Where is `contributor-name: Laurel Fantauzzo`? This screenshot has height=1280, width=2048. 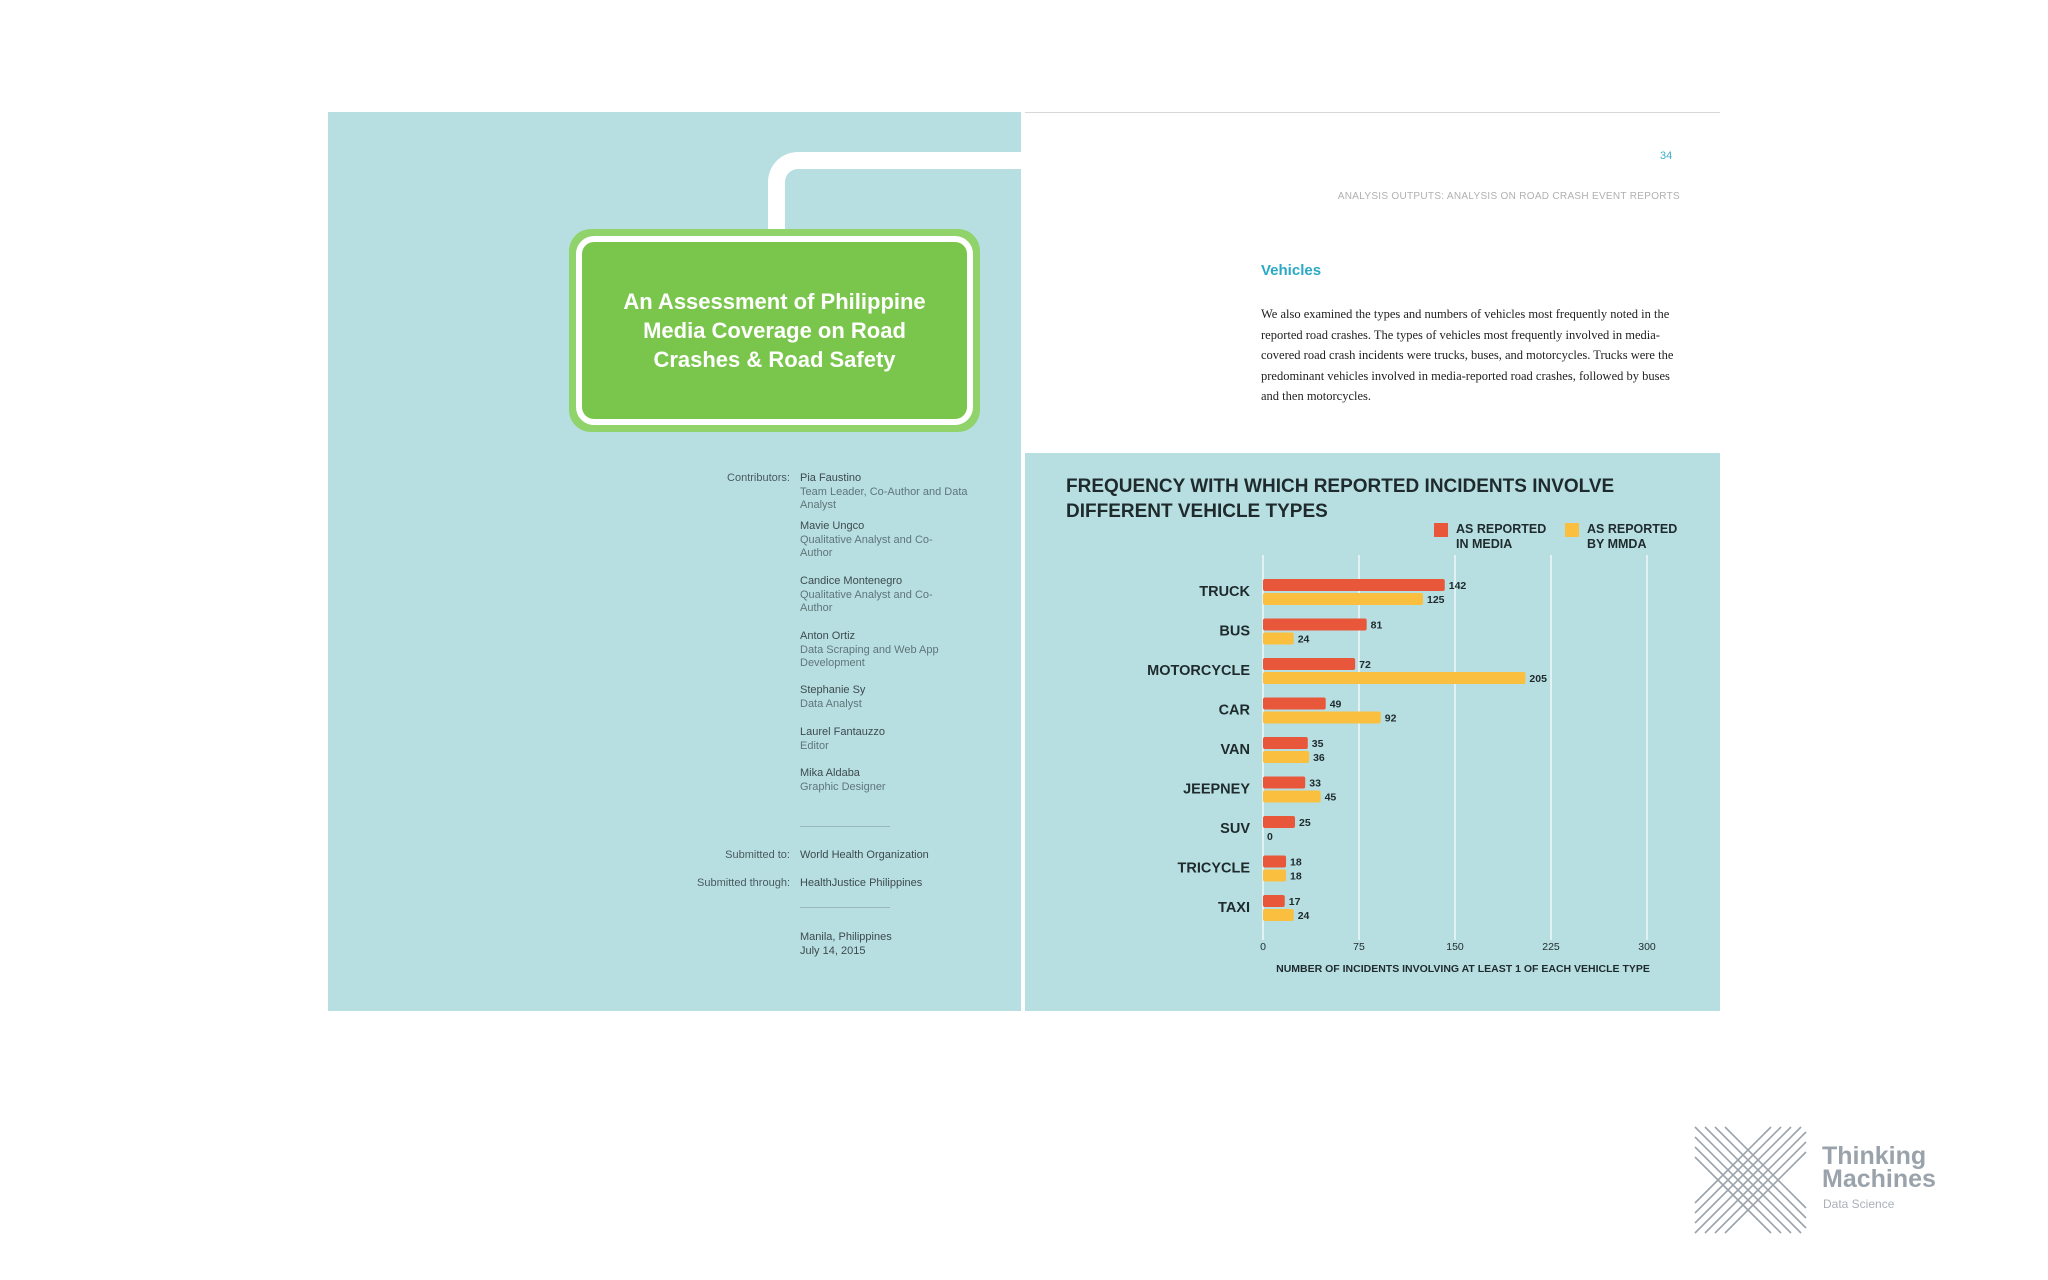
contributor-name: Laurel Fantauzzo is located at coordinates (842, 732).